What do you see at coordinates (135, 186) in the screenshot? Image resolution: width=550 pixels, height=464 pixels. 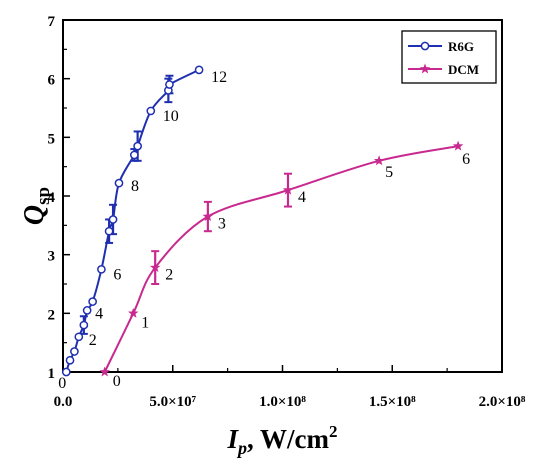 I see `point-label: 8` at bounding box center [135, 186].